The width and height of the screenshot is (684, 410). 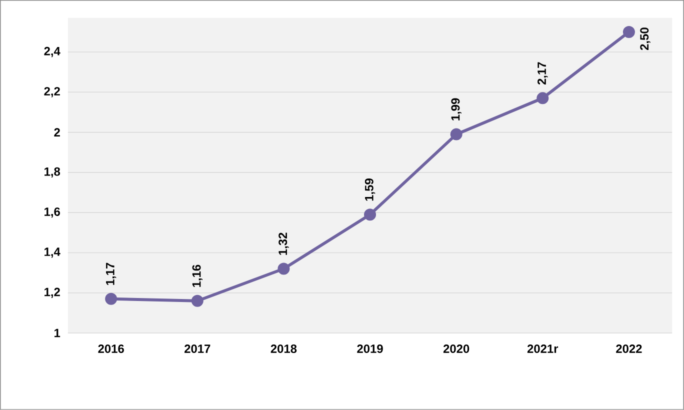 What do you see at coordinates (283, 243) in the screenshot?
I see `data-label: 1,32` at bounding box center [283, 243].